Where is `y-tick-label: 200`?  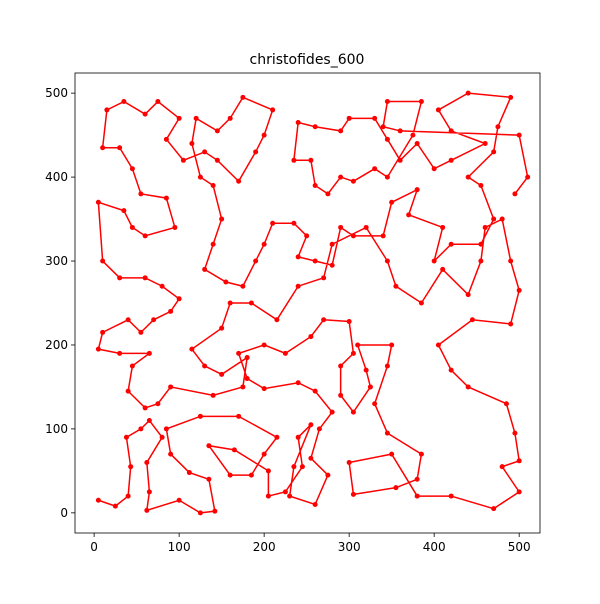 y-tick-label: 200 is located at coordinates (56, 345).